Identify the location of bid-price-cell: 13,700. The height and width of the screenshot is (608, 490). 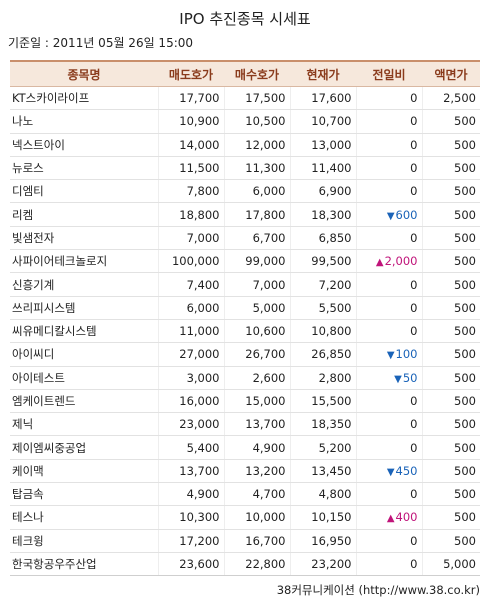
(256, 424).